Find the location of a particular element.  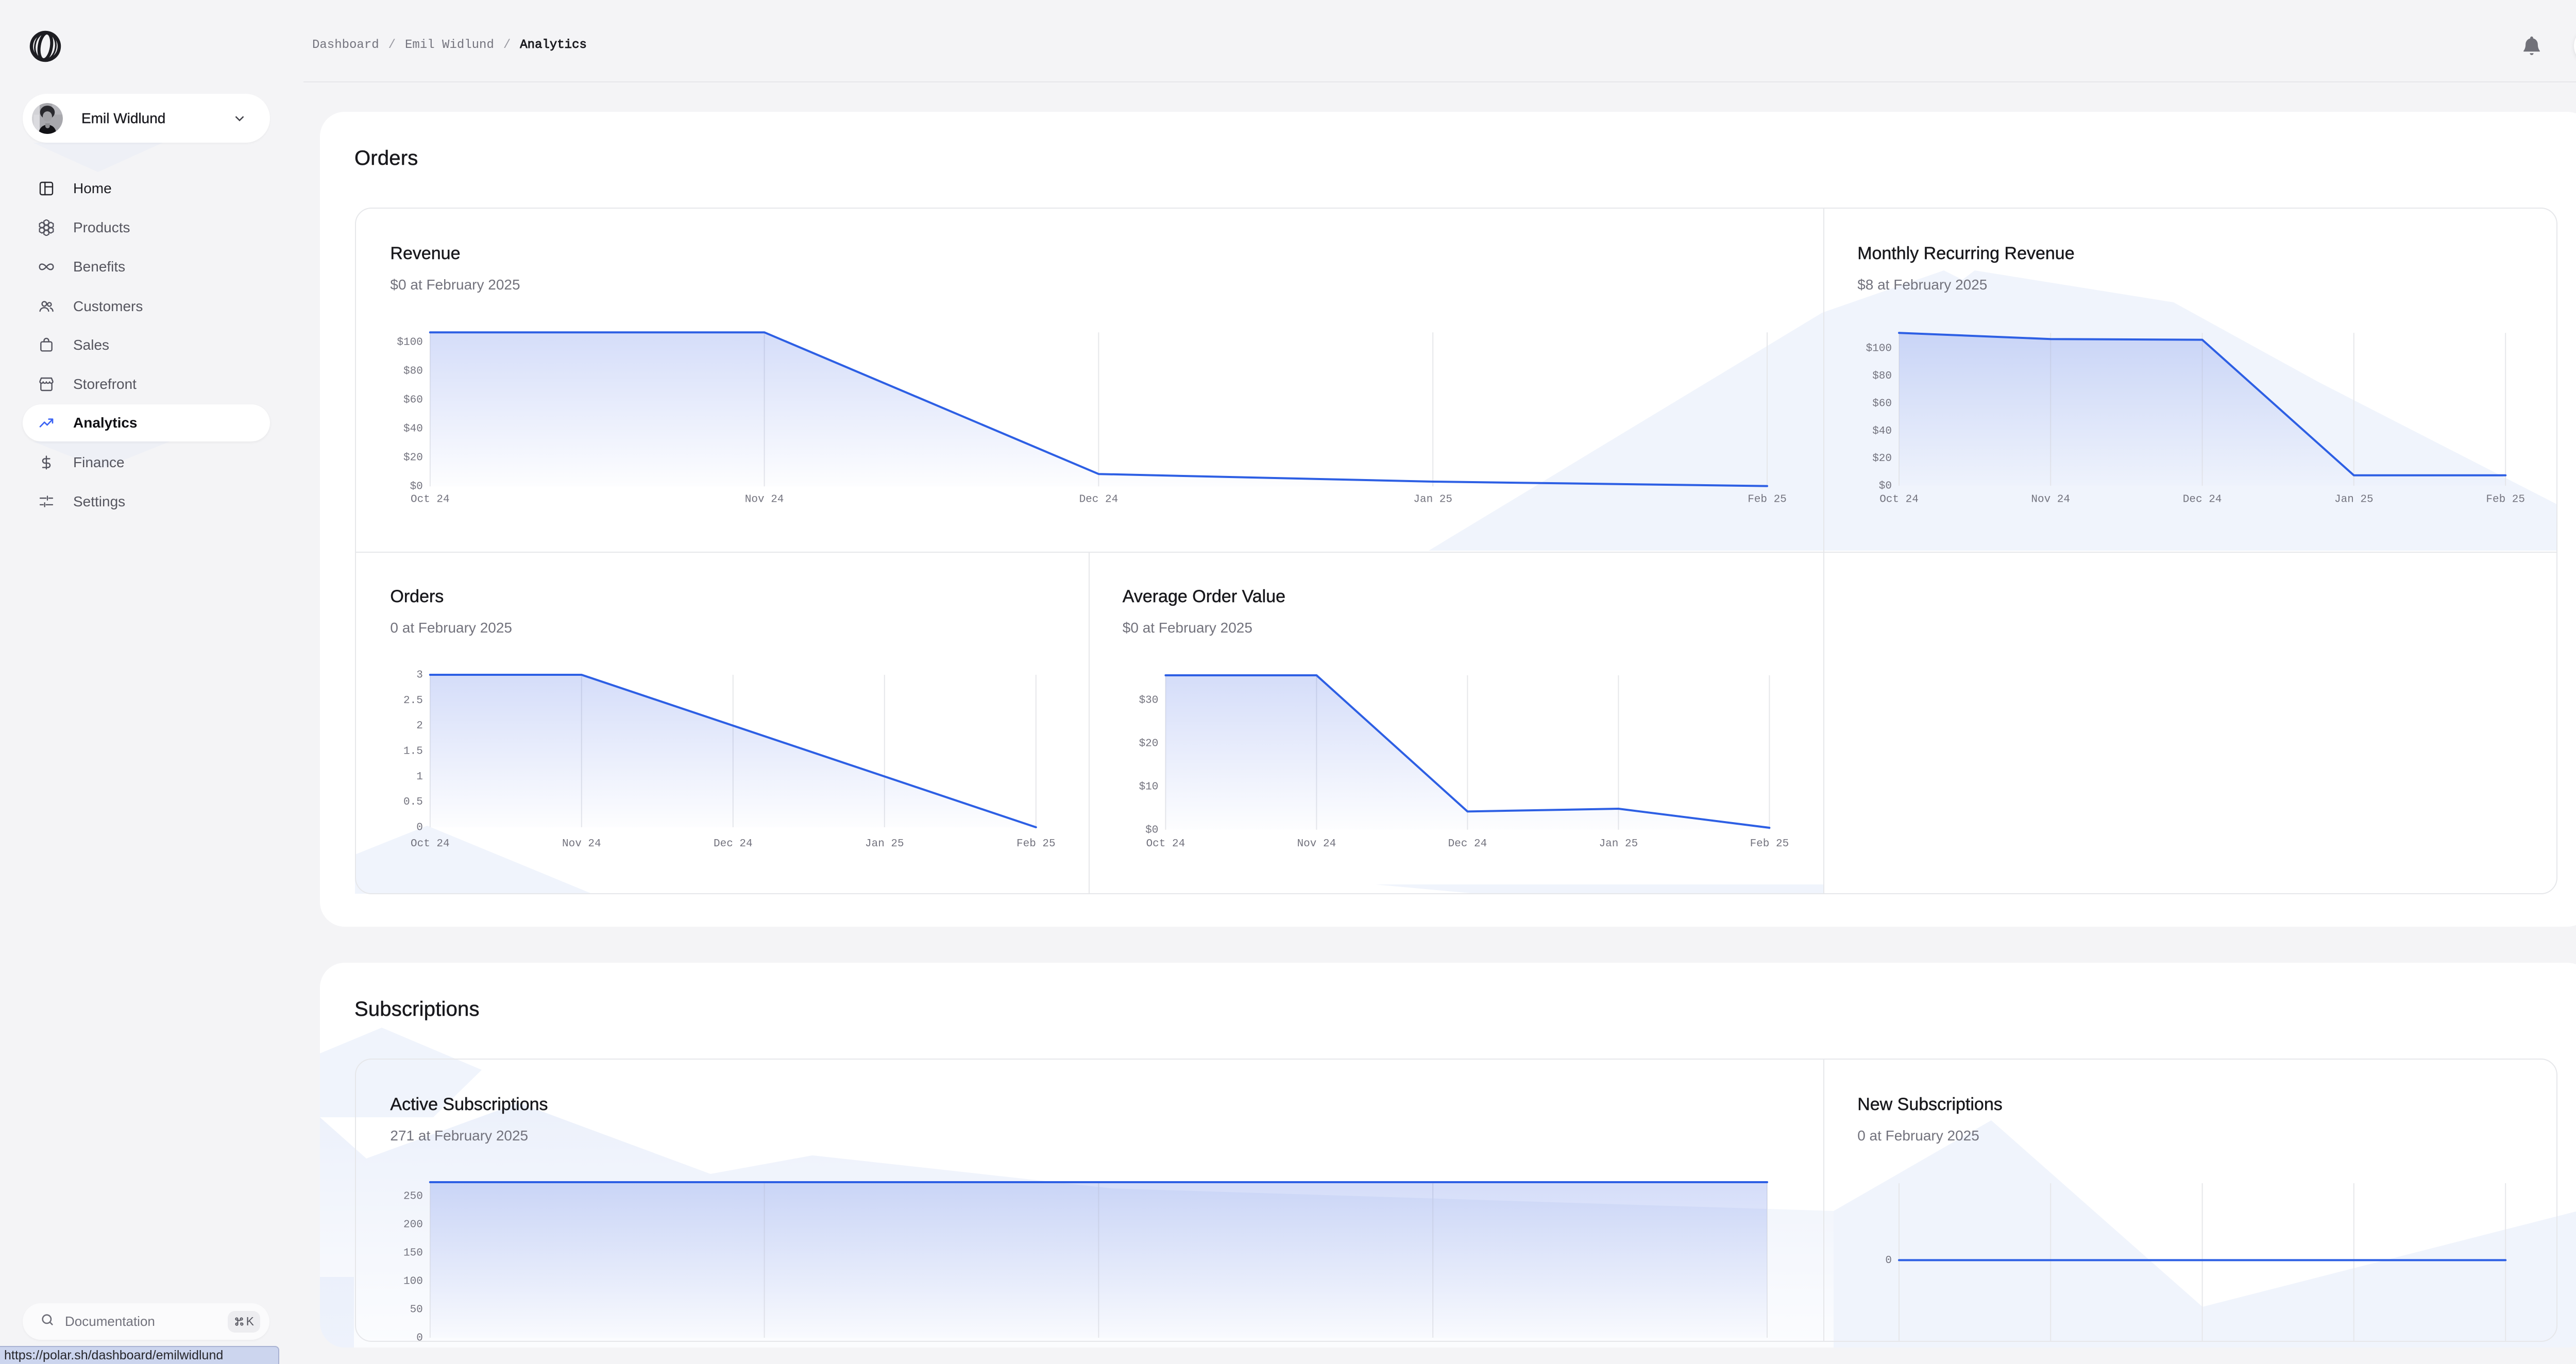

svg-text: $30 is located at coordinates (1148, 701).